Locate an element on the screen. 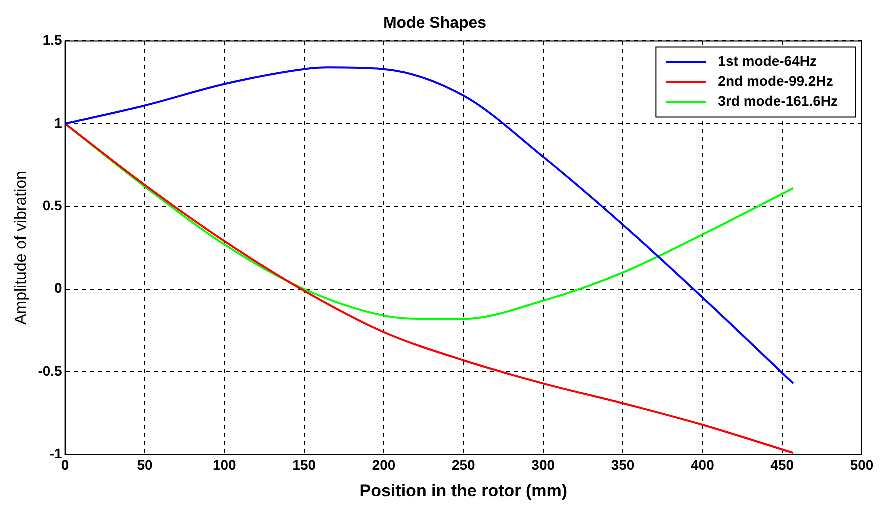 The image size is (890, 514). y-tick-label: 1 is located at coordinates (58, 122).